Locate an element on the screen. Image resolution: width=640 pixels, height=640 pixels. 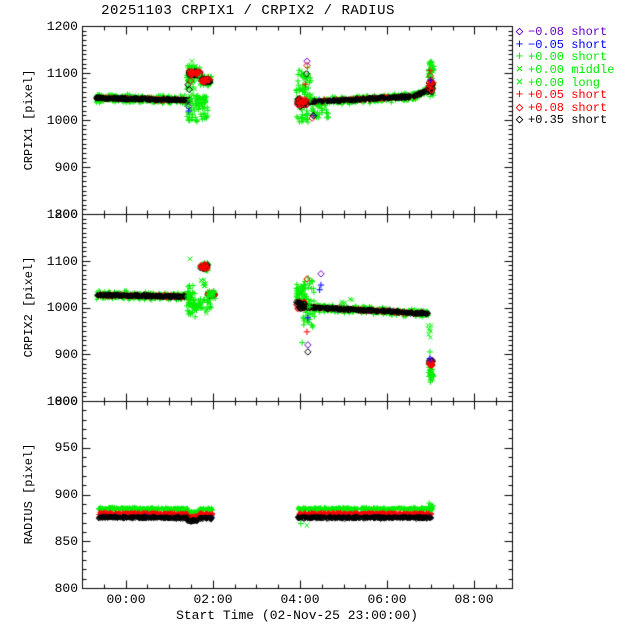
x-axis-title: Start Time (02-Nov-25 23:00:00) is located at coordinates (297, 615).